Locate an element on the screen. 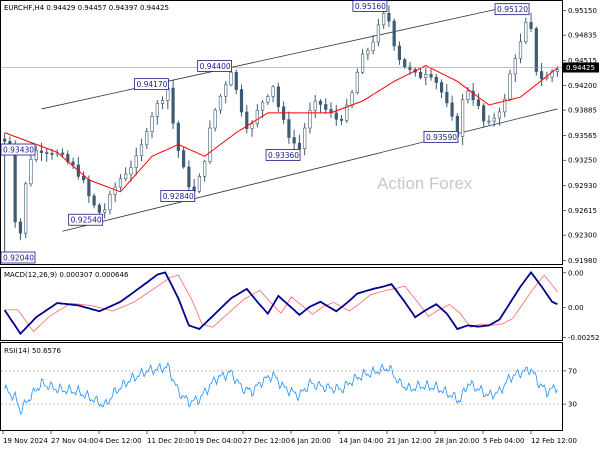 This screenshot has height=450, width=600. rsi-tick-label: 30 is located at coordinates (572, 405).